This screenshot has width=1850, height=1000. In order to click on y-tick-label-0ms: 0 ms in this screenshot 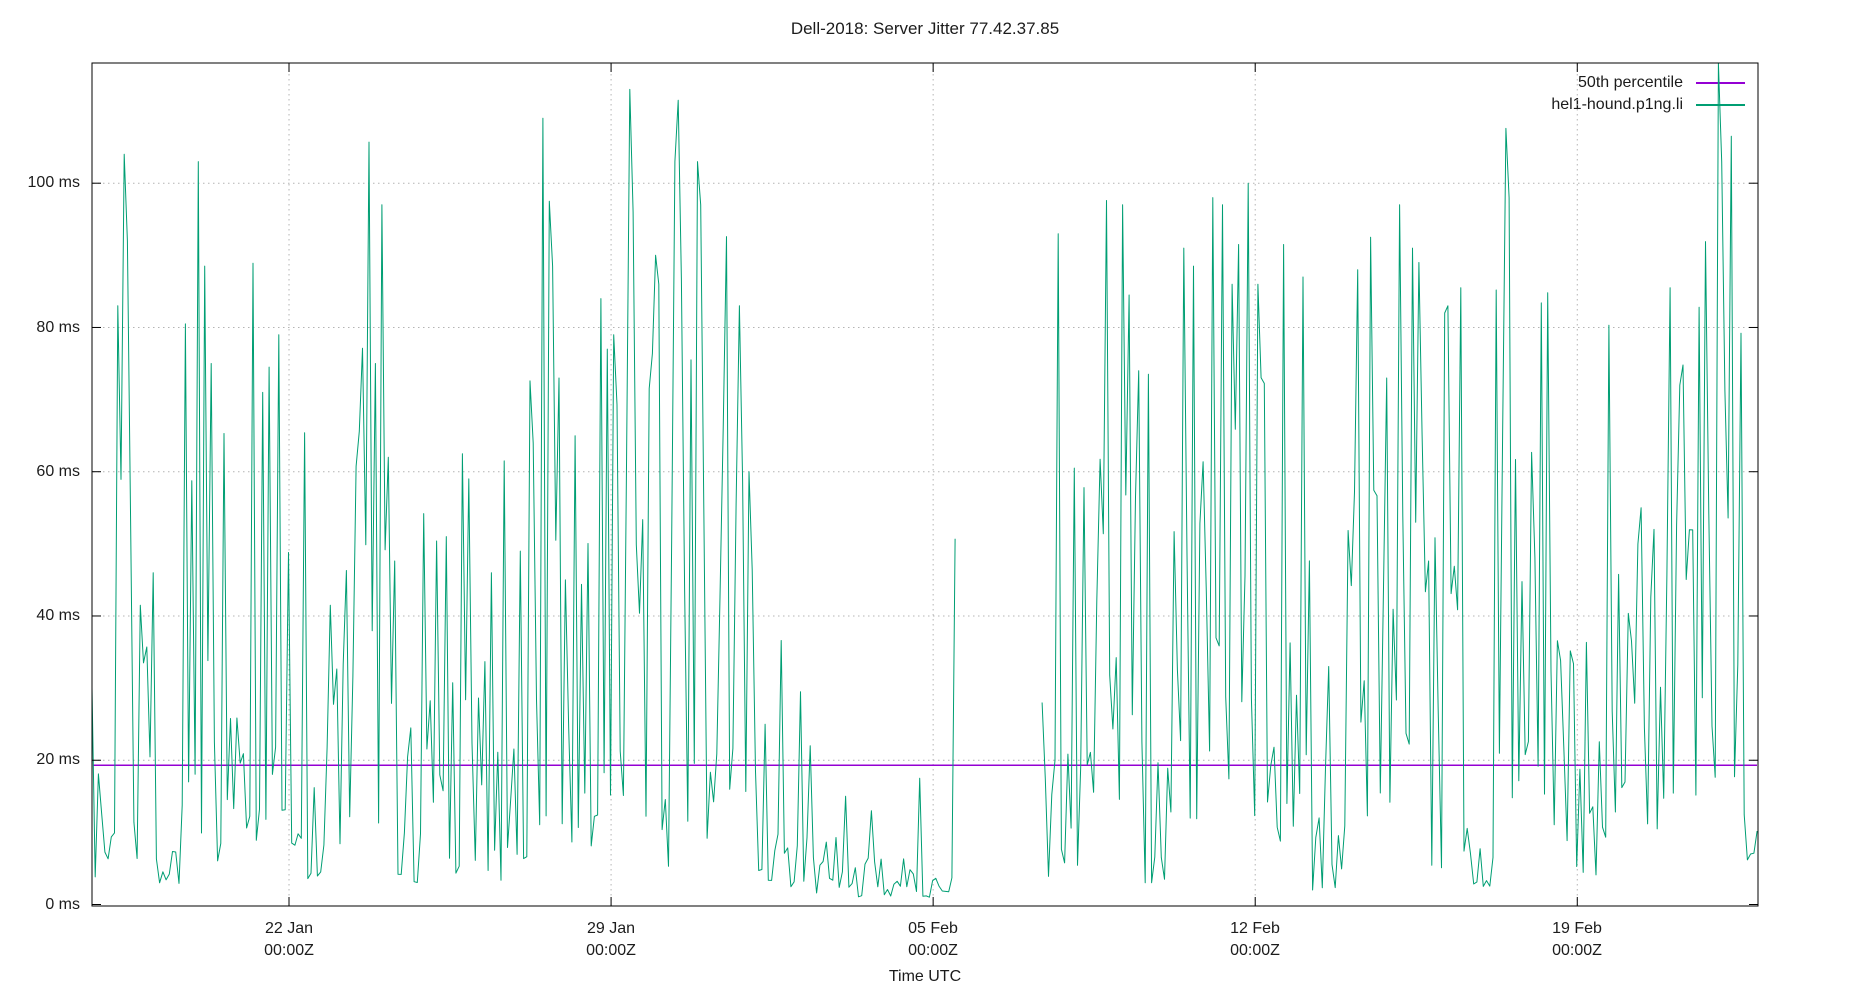, I will do `click(62, 904)`.